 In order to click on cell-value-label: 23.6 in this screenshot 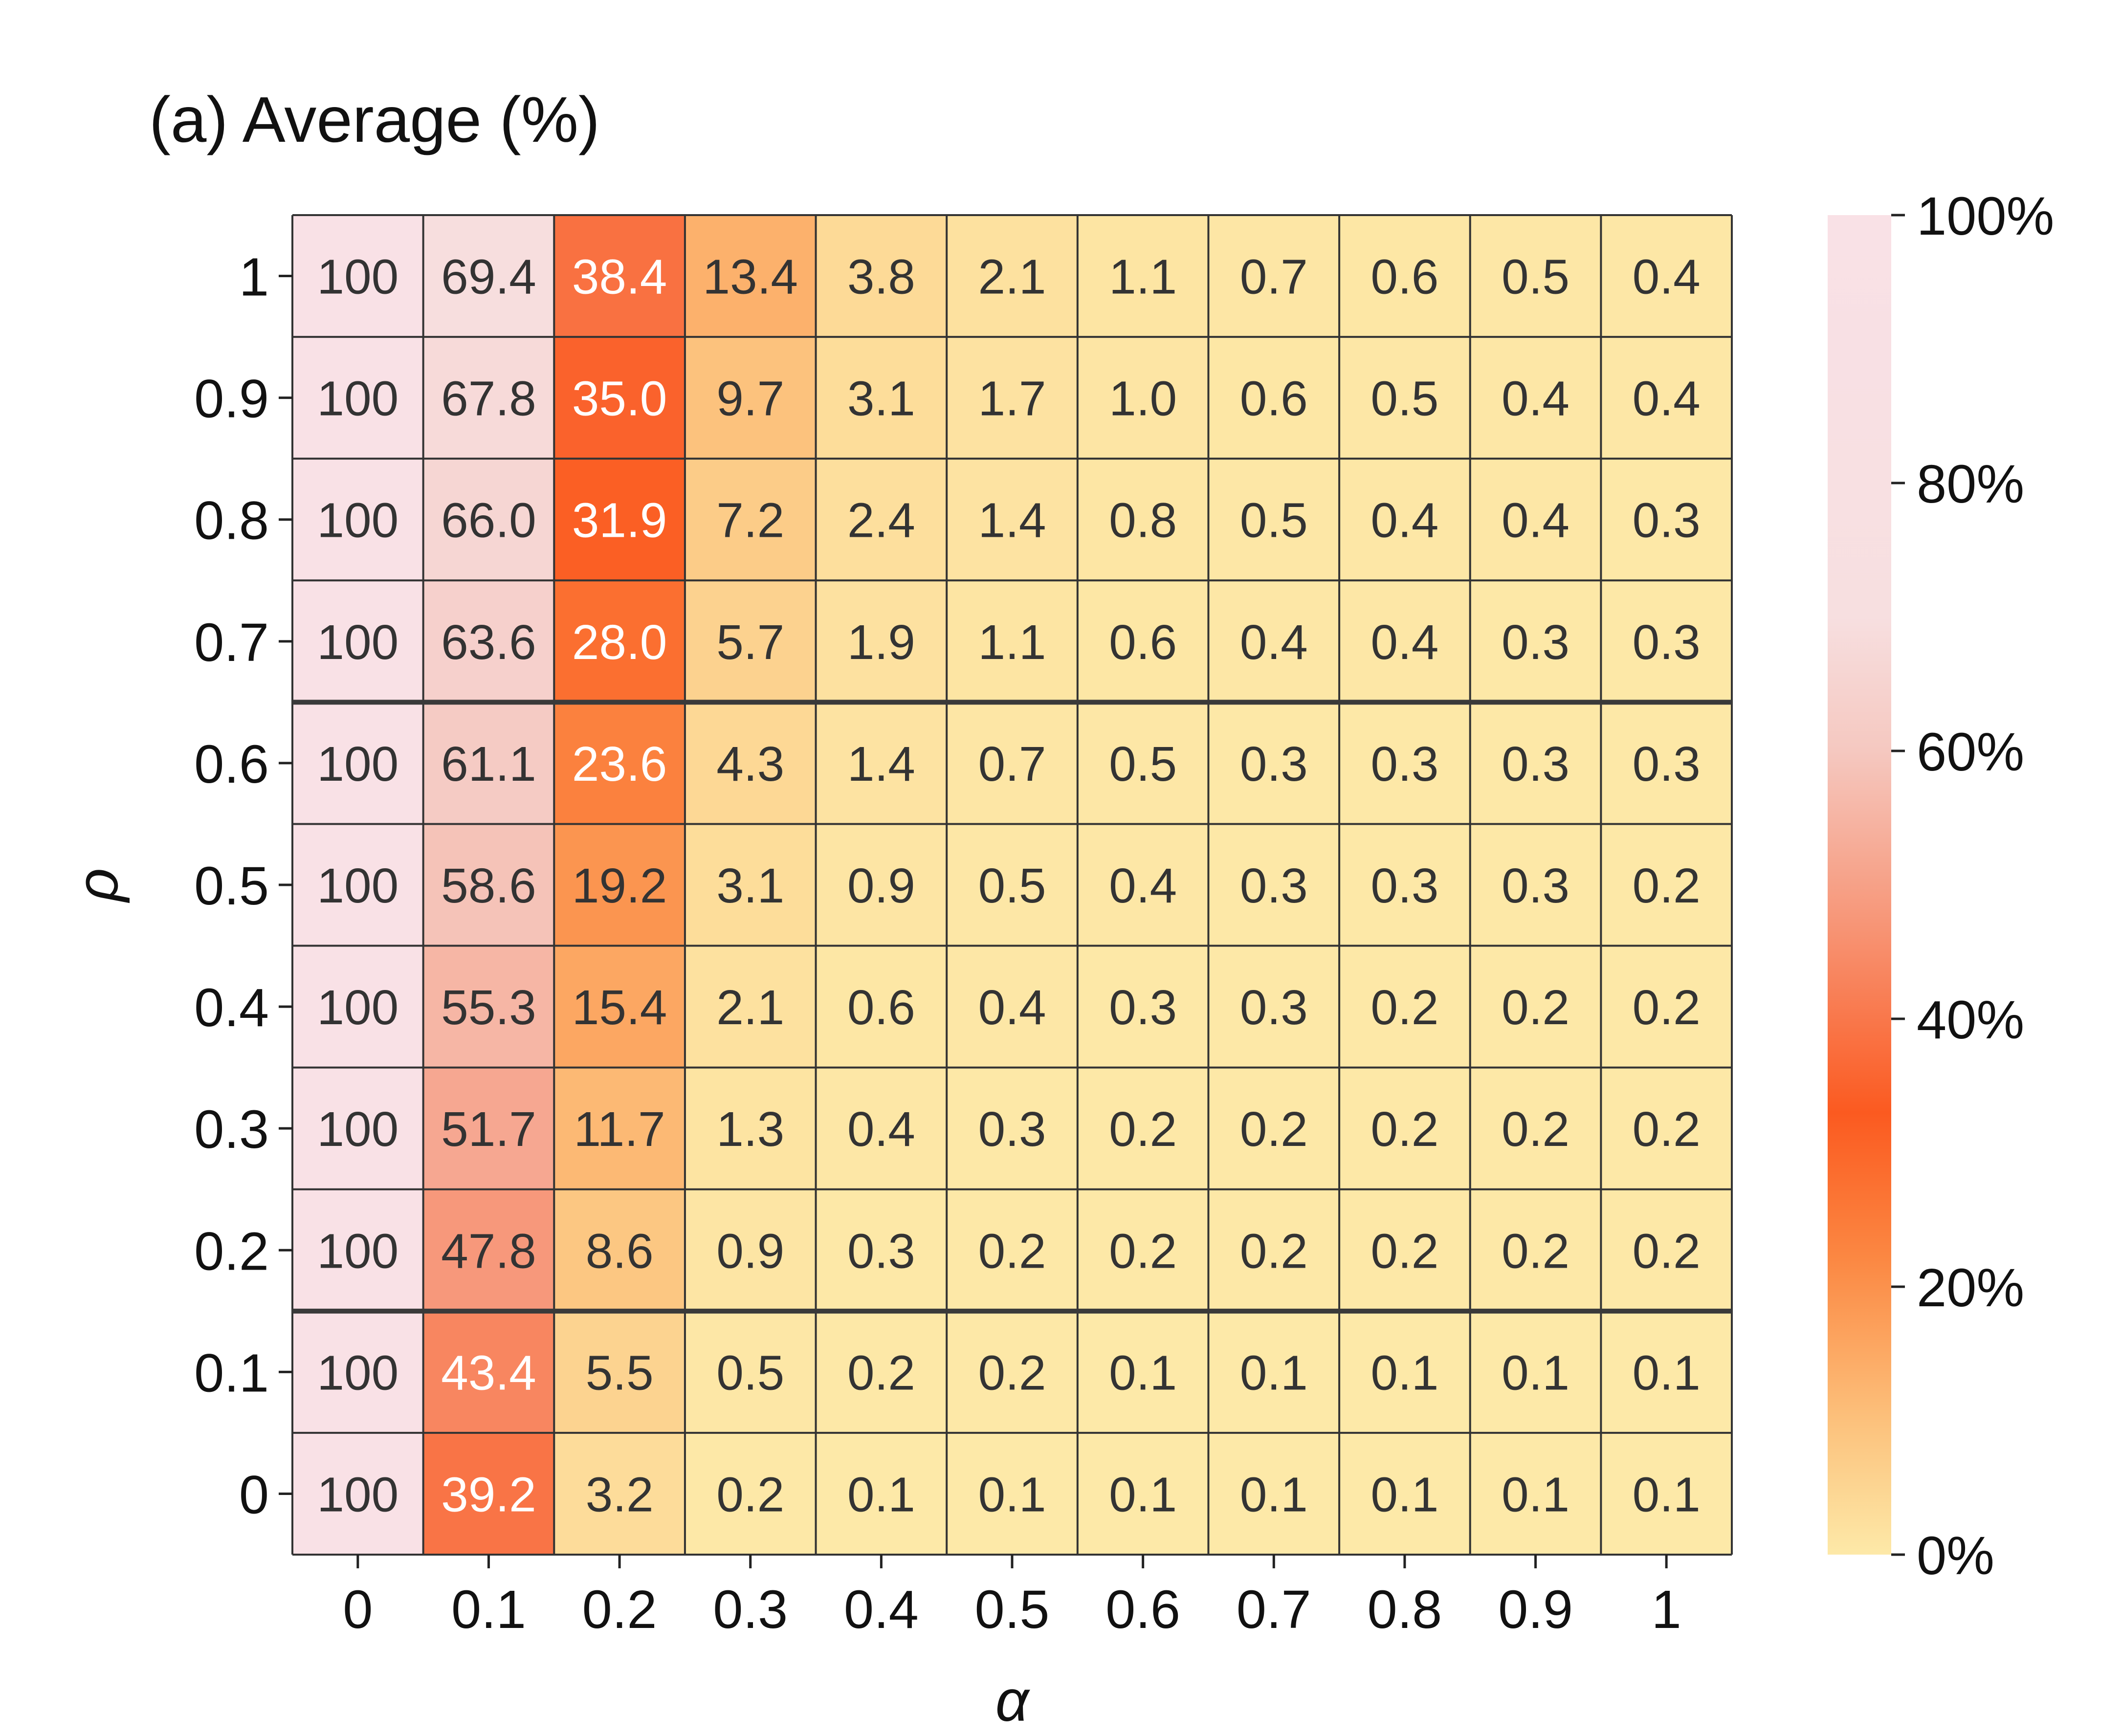, I will do `click(619, 764)`.